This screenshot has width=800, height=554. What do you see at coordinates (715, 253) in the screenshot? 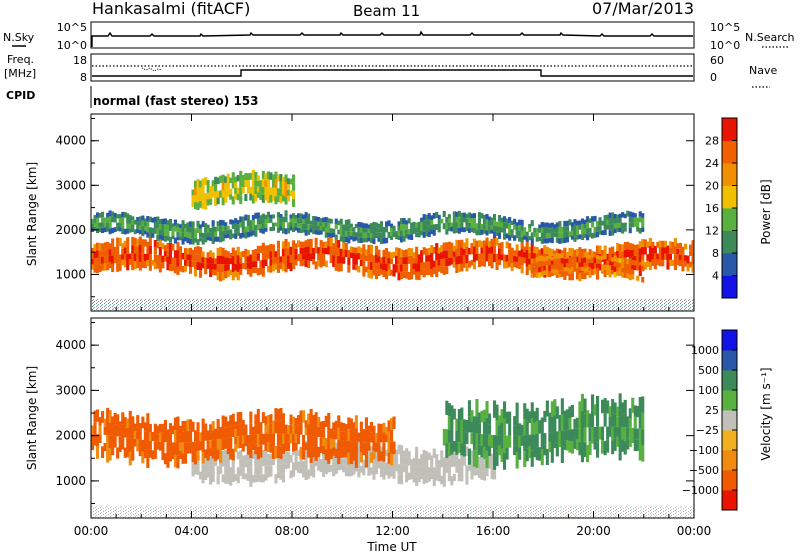
I see `power-colorbar-tick-label-1: 8` at bounding box center [715, 253].